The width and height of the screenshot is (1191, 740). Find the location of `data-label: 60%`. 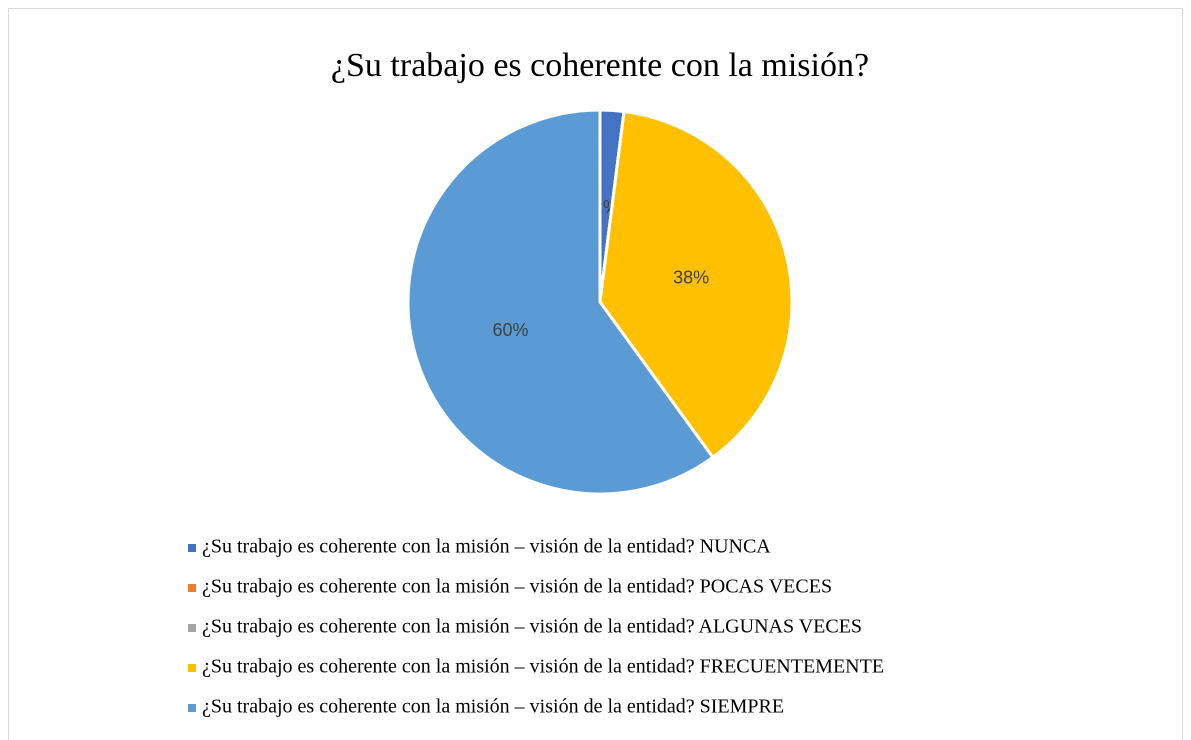

data-label: 60% is located at coordinates (511, 330).